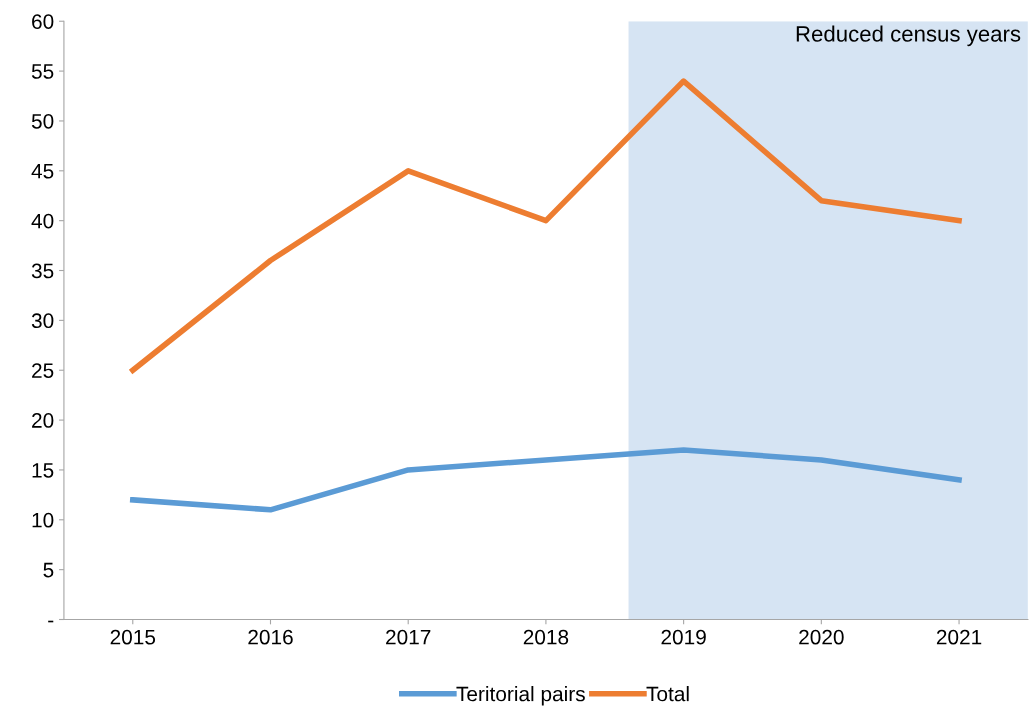  I want to click on y-tick-label: 20, so click(43, 420).